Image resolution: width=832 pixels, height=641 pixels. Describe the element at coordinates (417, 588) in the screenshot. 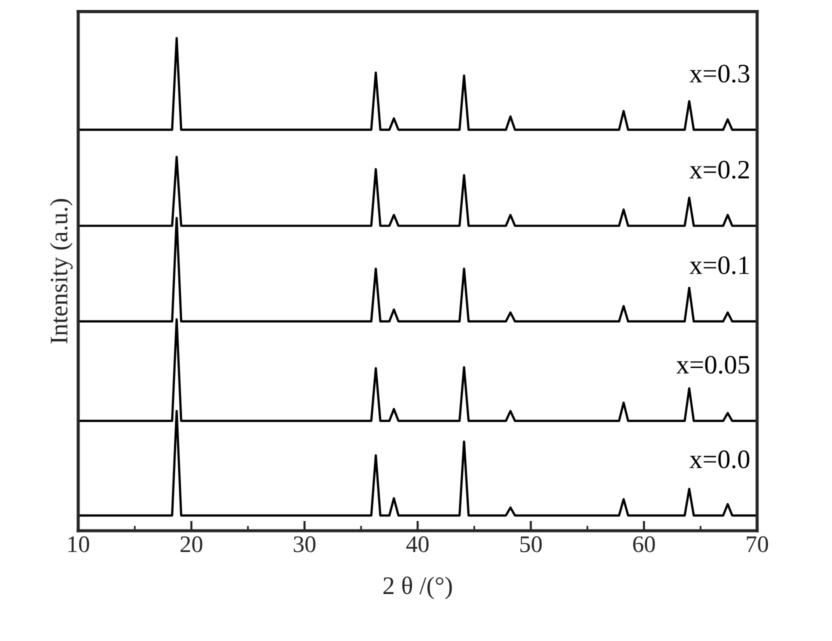

I see `x-axis-title: 2 θ /(°)` at that location.